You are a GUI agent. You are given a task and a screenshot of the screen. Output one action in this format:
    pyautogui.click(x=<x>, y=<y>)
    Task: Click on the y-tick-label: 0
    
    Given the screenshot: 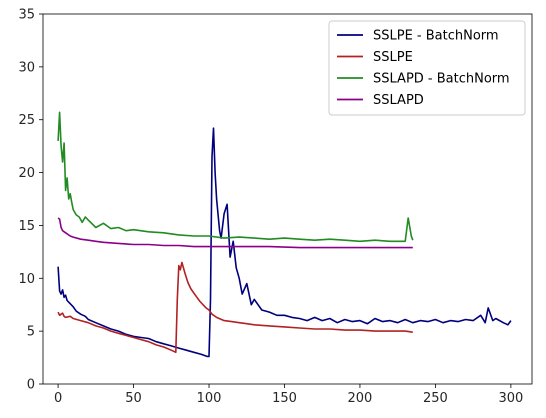 What is the action you would take?
    pyautogui.click(x=31, y=385)
    